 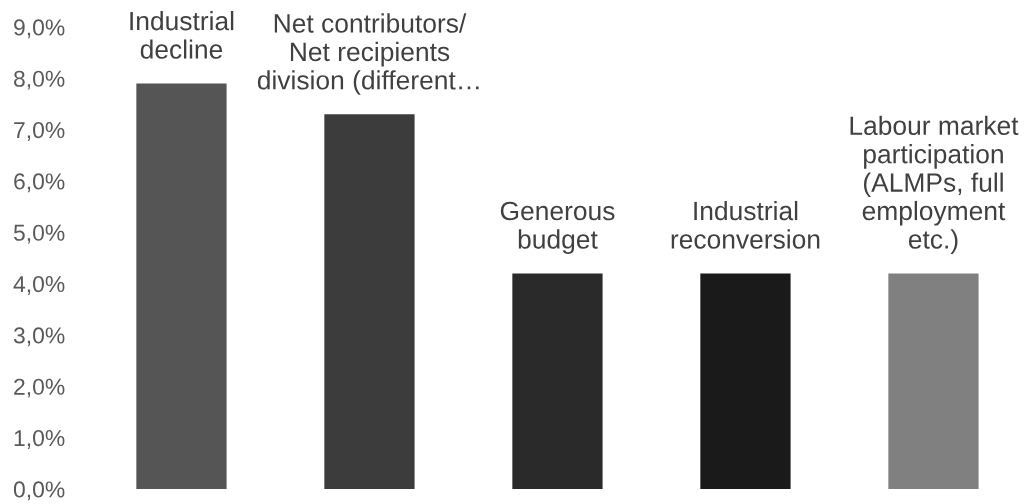 What do you see at coordinates (745, 224) in the screenshot?
I see `x-tick-label: Industrial reconversion` at bounding box center [745, 224].